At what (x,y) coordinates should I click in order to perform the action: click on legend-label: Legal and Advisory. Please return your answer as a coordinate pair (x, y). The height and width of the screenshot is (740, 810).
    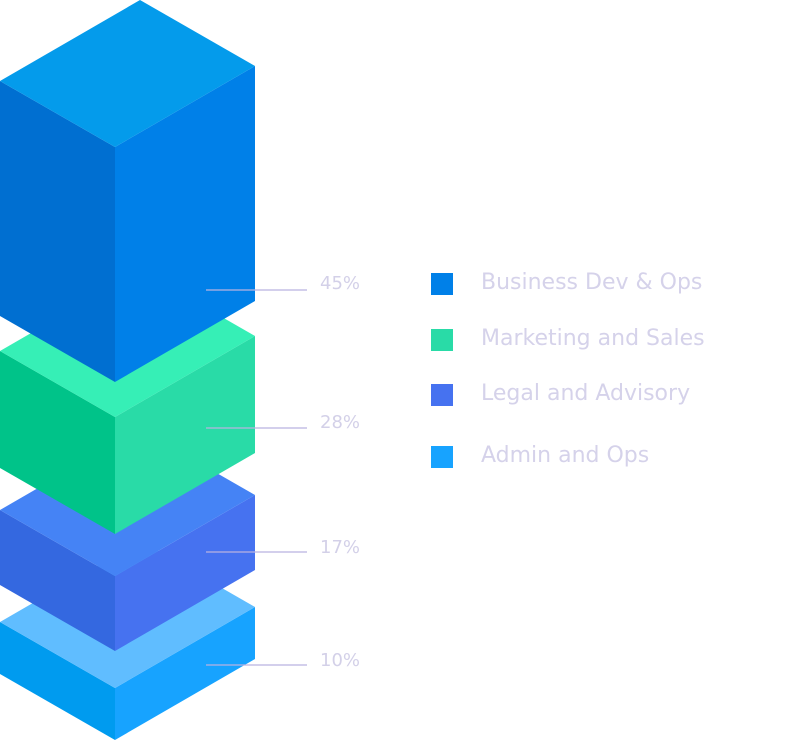
    Looking at the image, I should click on (586, 393).